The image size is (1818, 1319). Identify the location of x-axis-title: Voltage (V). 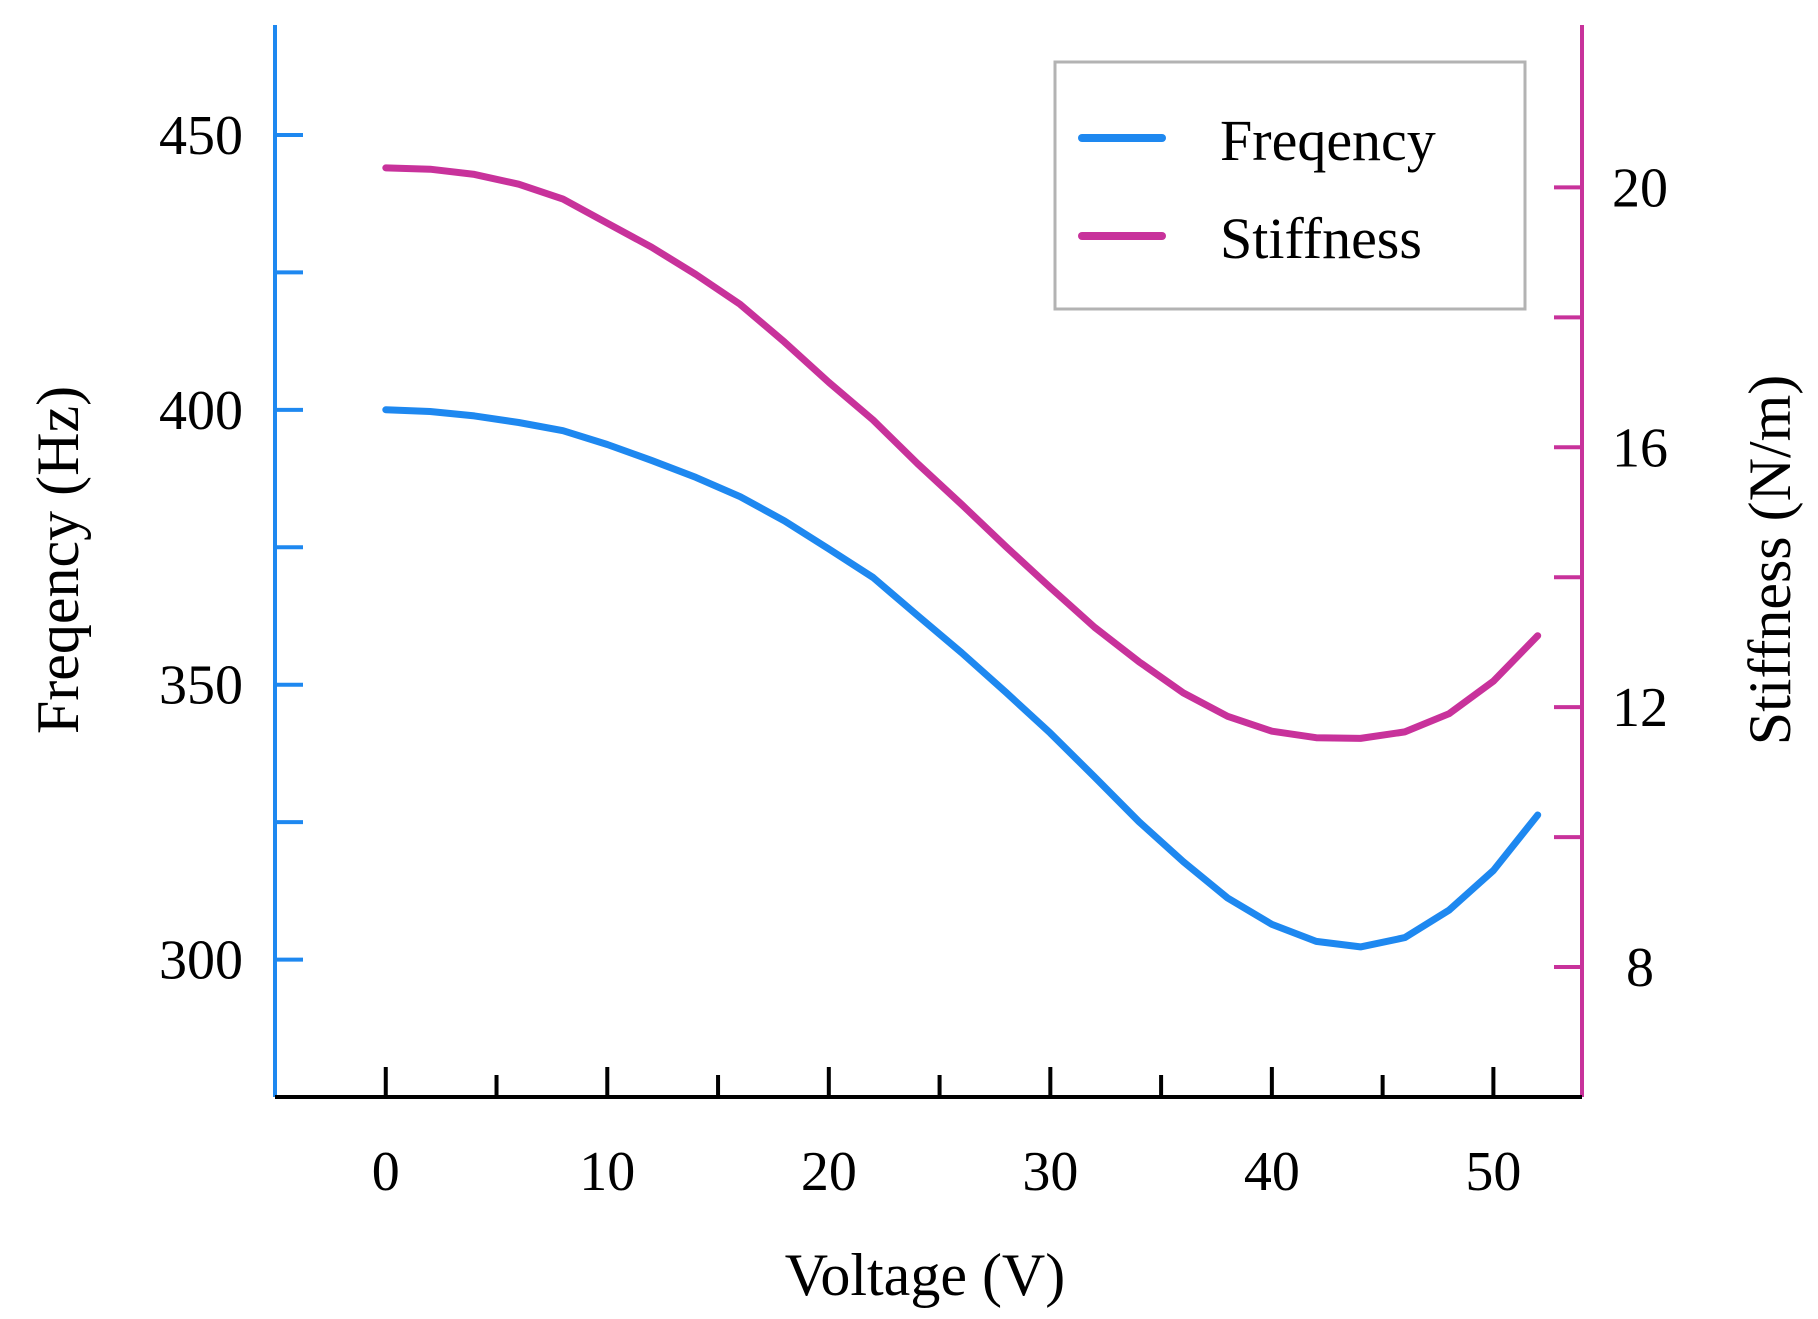
(925, 1275).